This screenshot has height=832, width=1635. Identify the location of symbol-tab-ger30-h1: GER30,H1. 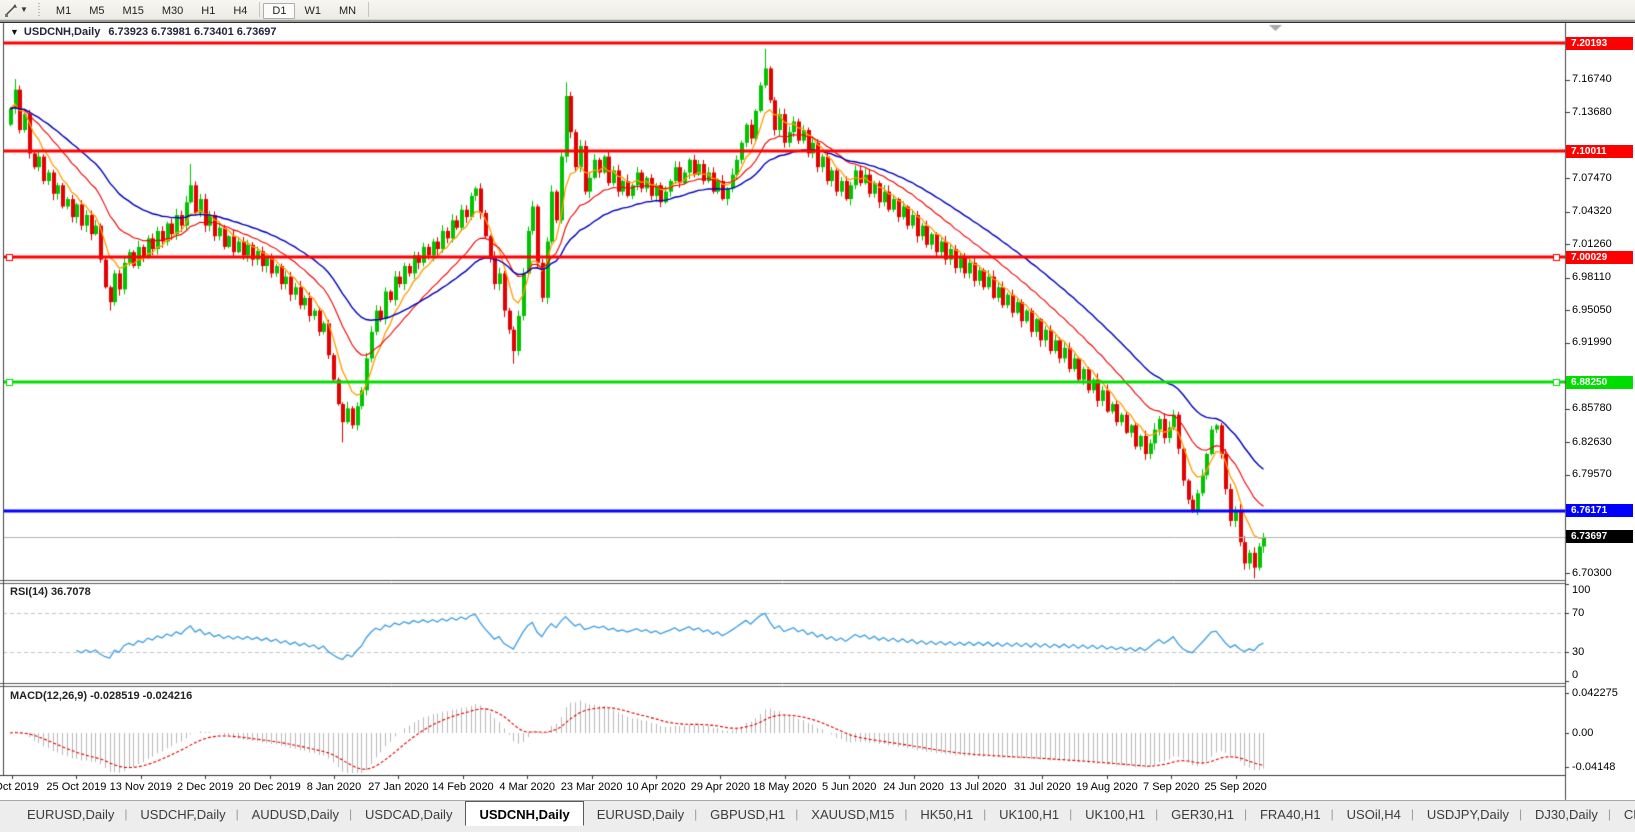
(1201, 814).